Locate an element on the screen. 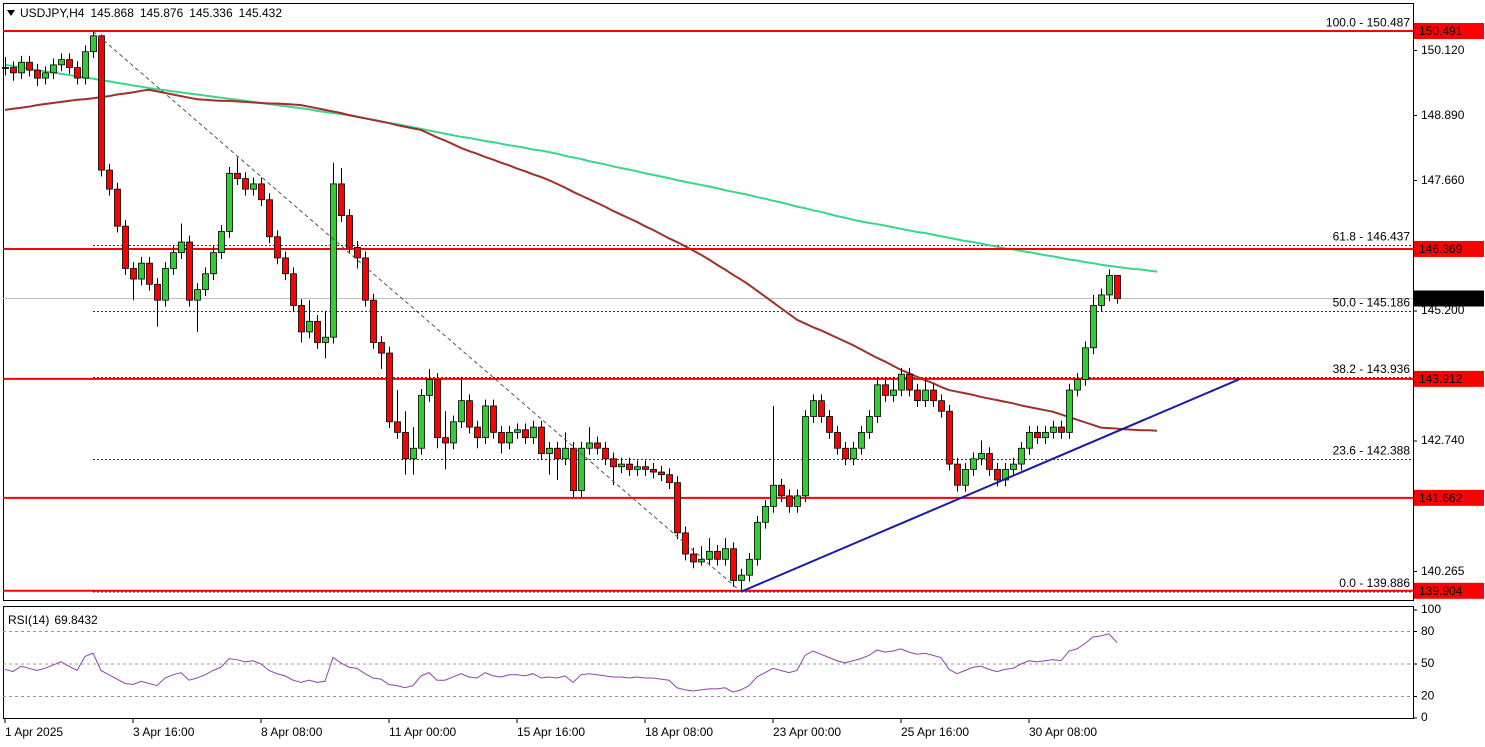  header-low: 145.336 is located at coordinates (211, 13).